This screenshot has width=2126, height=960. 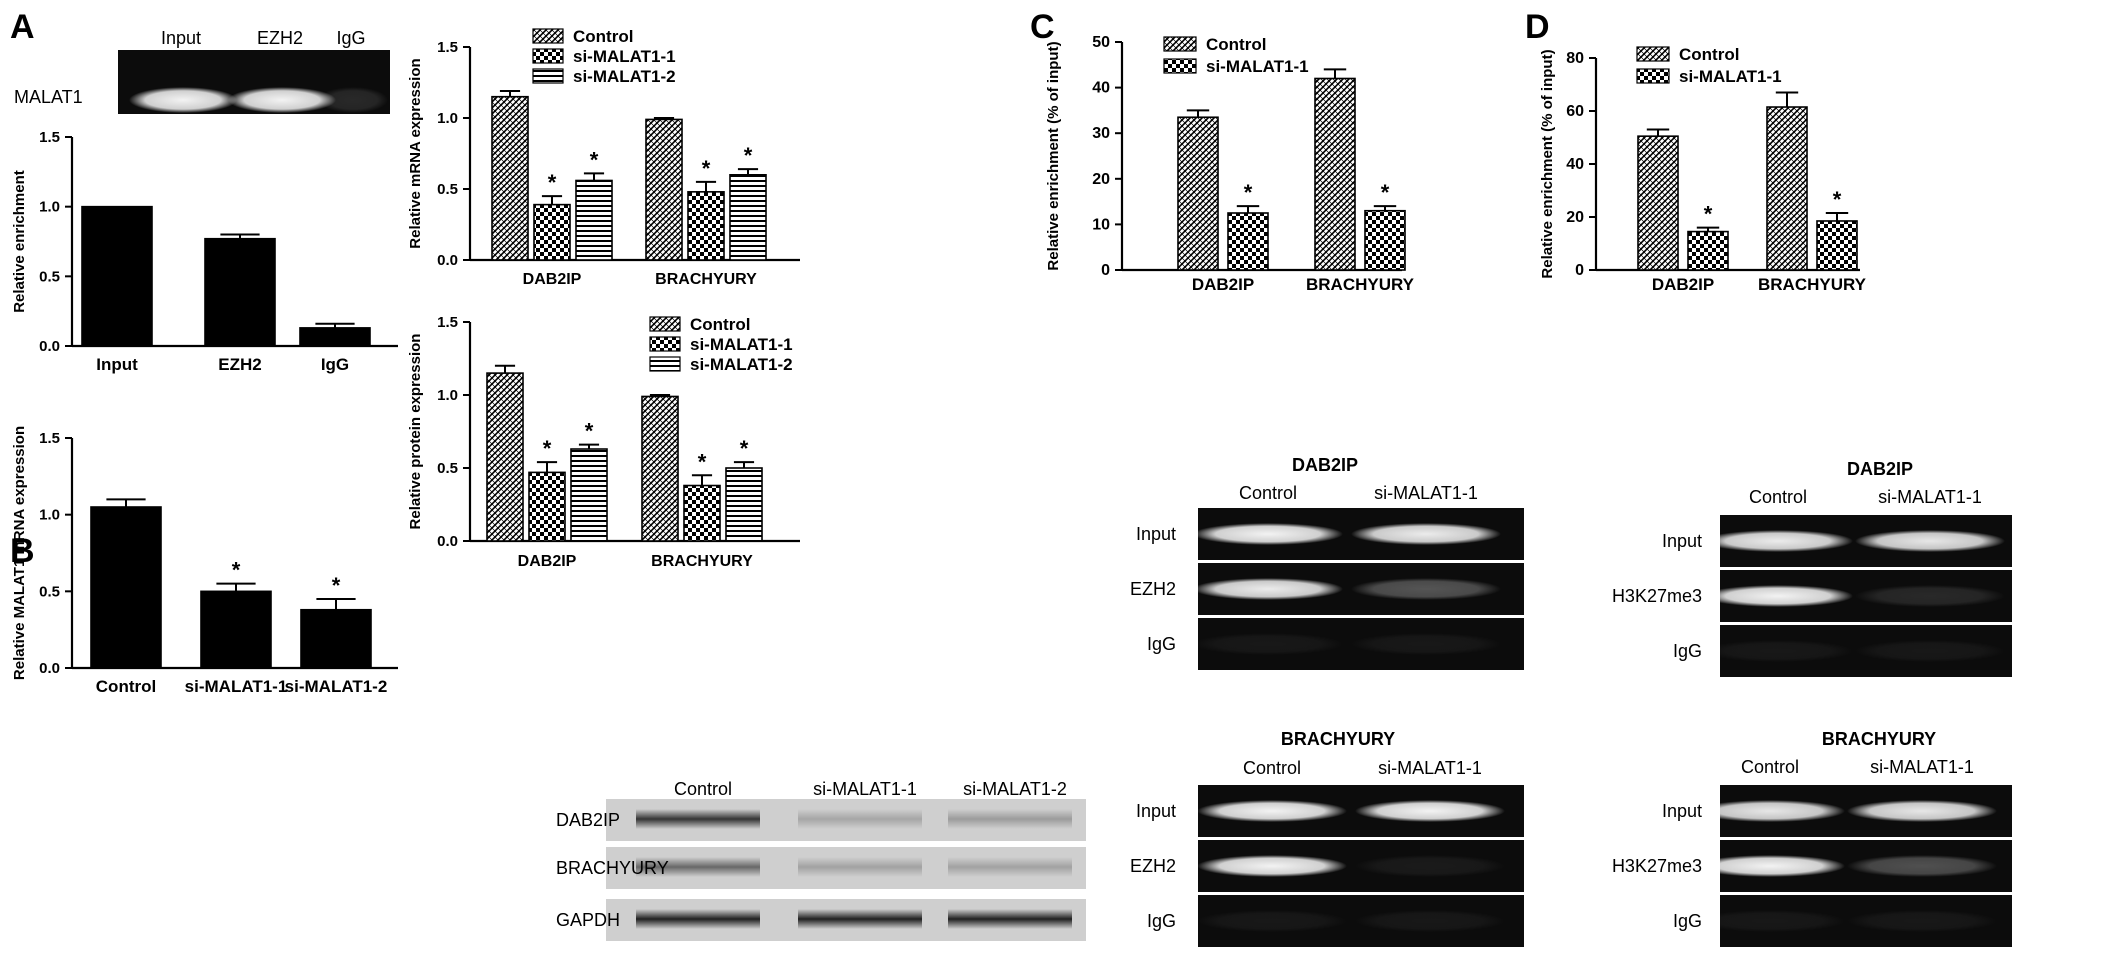 I want to click on gel-row-label: EZH2, so click(x=1153, y=589).